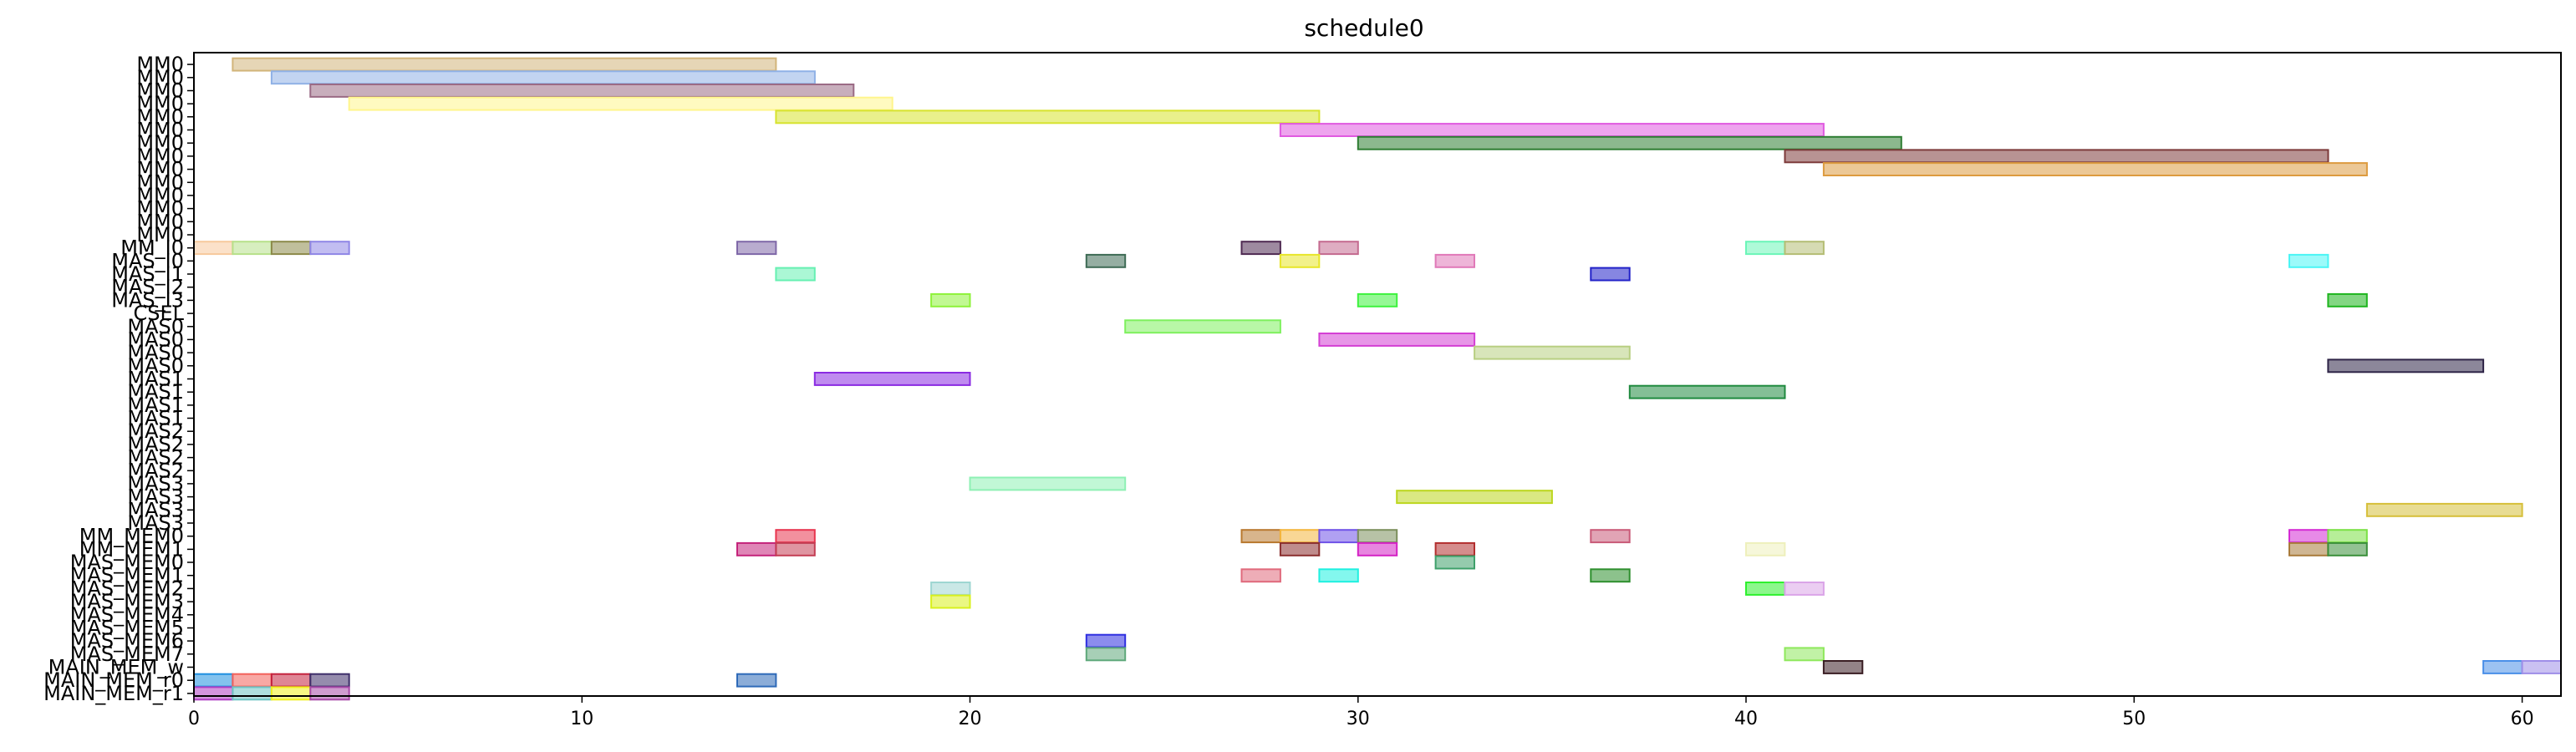 The height and width of the screenshot is (752, 2576). I want to click on x-tick-label: 40, so click(1746, 719).